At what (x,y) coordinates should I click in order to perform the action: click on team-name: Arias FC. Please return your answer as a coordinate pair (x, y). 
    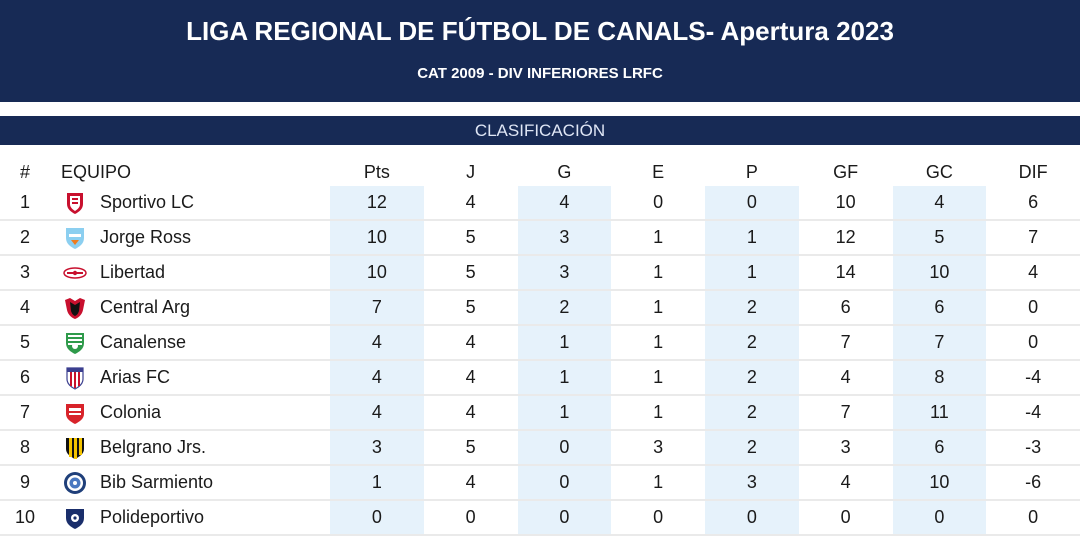
    Looking at the image, I should click on (135, 377).